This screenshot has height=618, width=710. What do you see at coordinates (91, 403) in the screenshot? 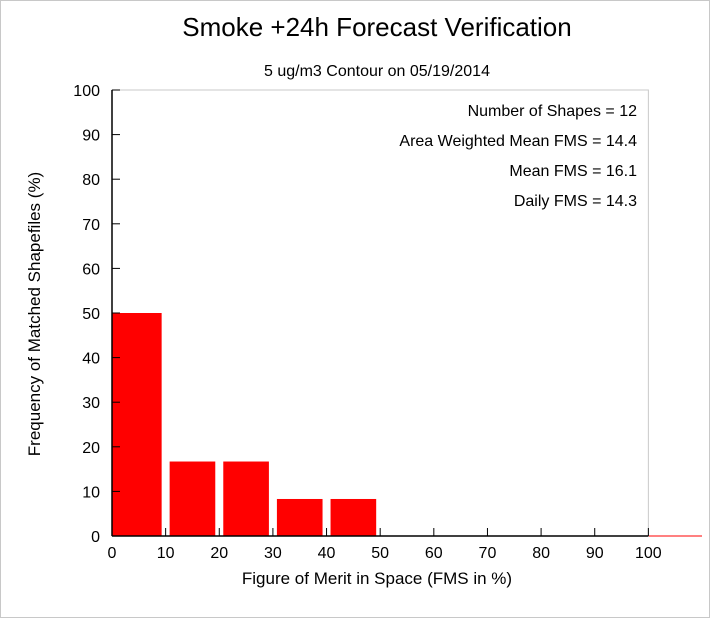
I see `y-tick-label: 30` at bounding box center [91, 403].